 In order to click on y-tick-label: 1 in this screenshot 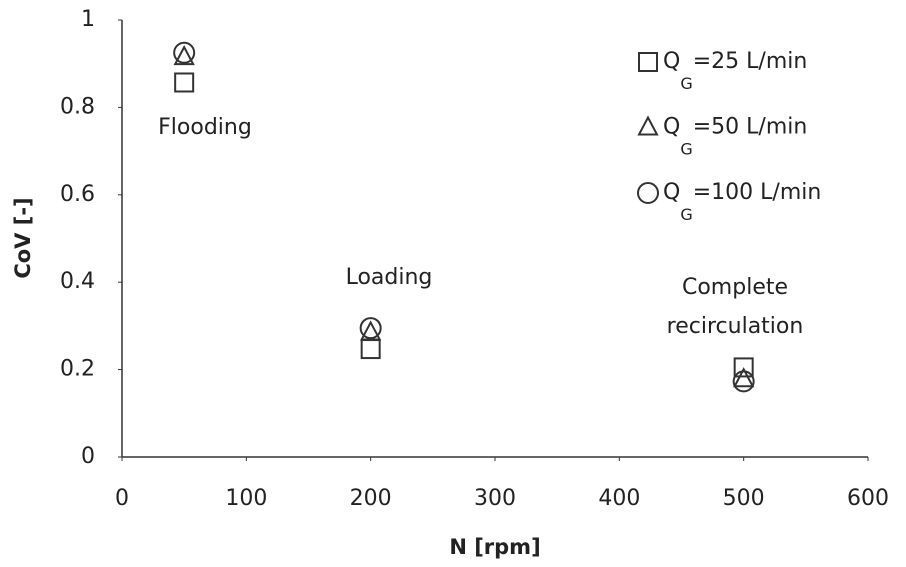, I will do `click(88, 19)`.